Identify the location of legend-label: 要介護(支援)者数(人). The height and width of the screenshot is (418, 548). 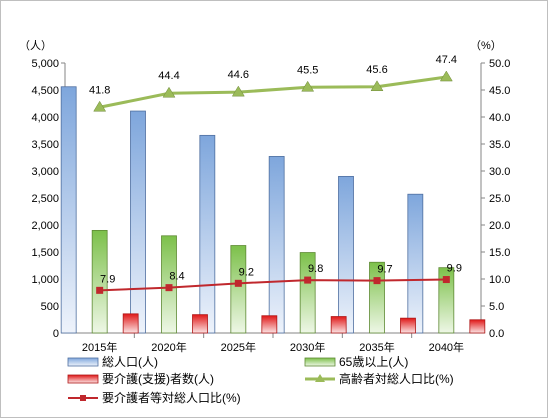
(158, 378).